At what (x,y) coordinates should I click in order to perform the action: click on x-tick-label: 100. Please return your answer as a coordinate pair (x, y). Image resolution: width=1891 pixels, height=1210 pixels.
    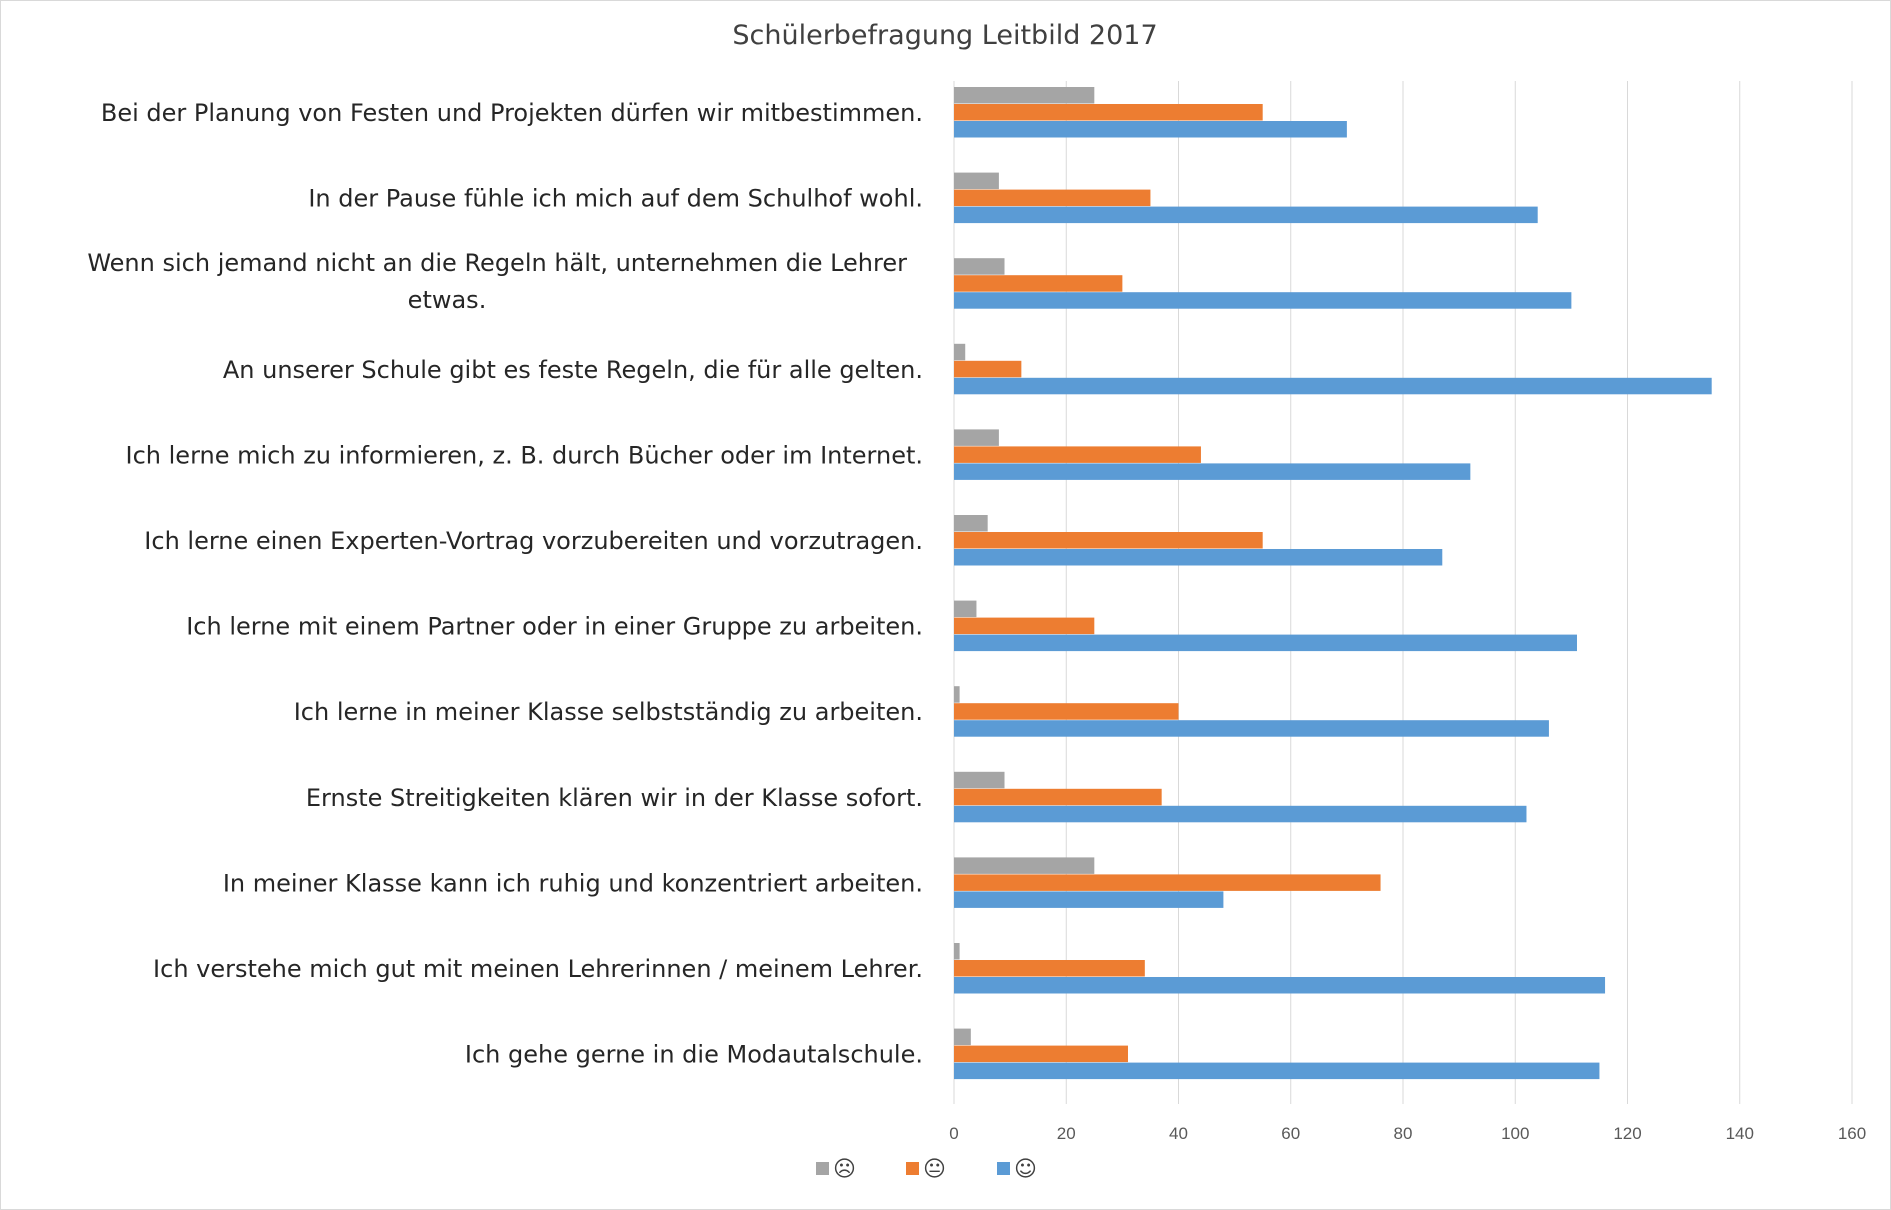
    Looking at the image, I should click on (1515, 1133).